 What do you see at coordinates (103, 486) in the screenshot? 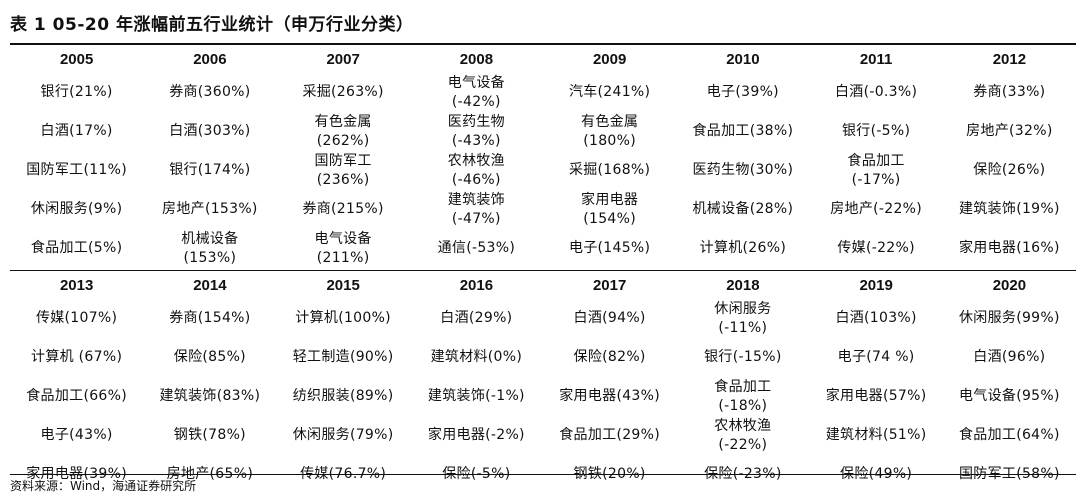
I see `source-note: 资料来源：Wind，海通证券研究所` at bounding box center [103, 486].